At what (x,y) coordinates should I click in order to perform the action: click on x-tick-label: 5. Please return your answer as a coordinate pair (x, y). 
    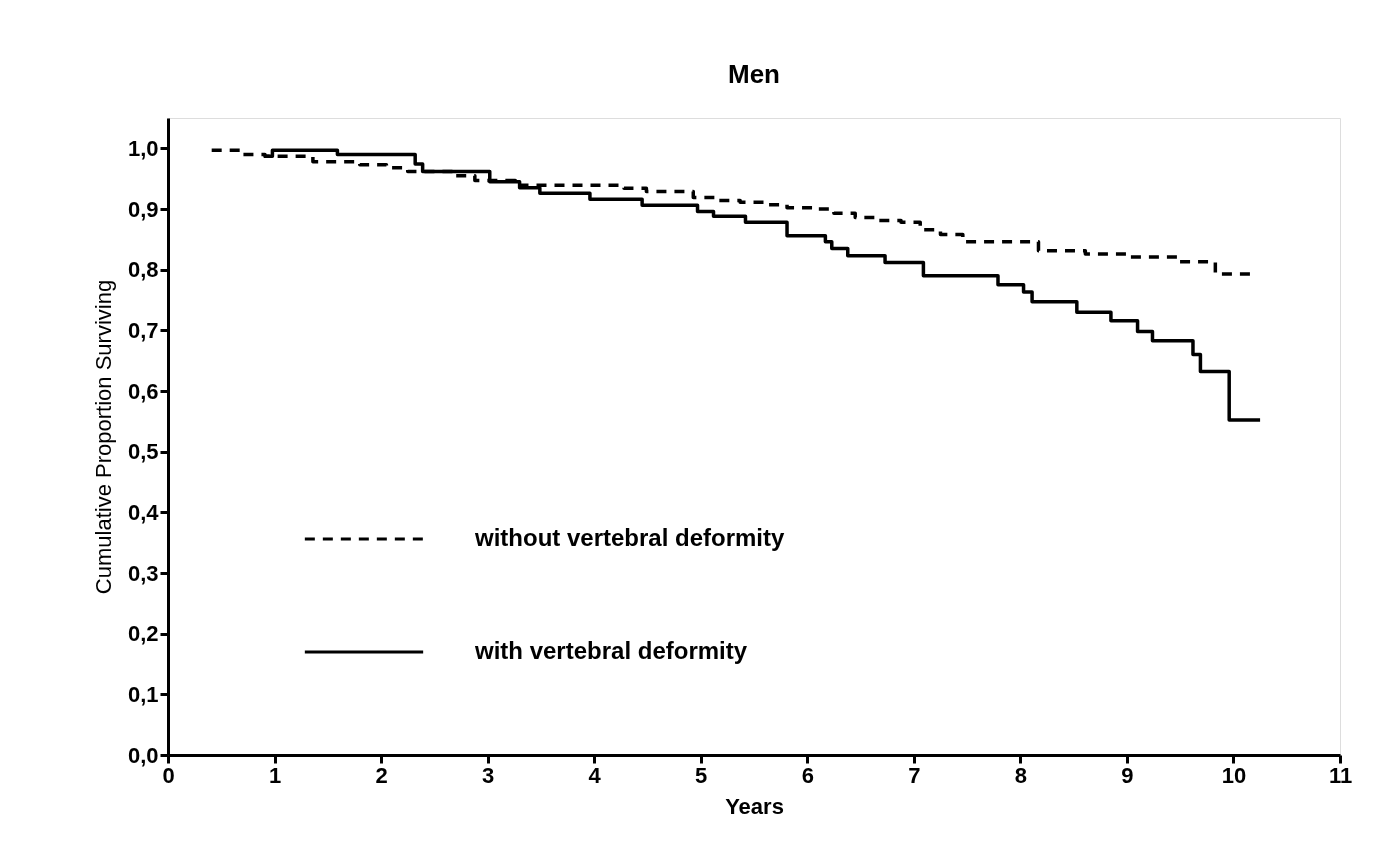
    Looking at the image, I should click on (701, 775).